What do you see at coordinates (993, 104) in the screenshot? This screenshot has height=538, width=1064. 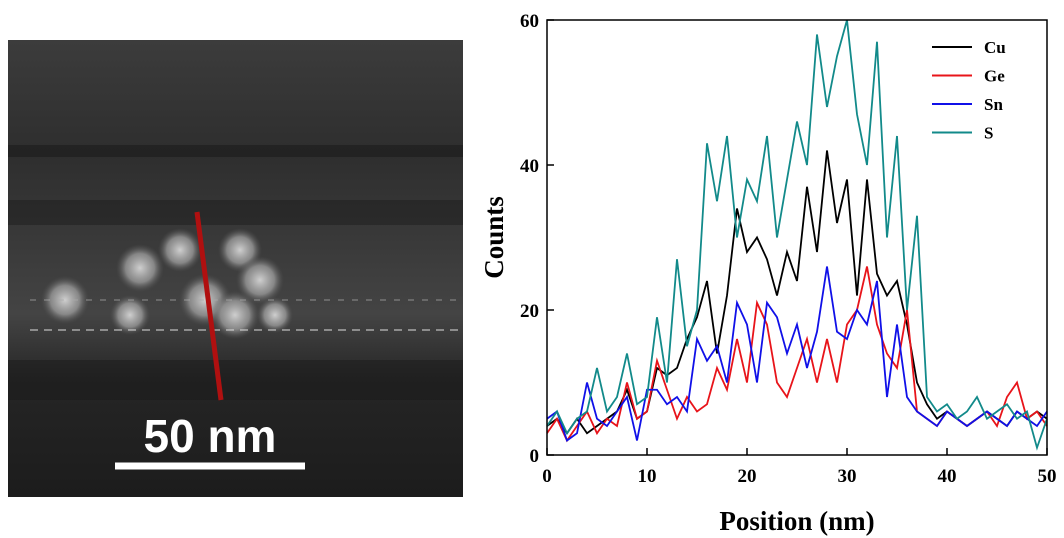 I see `legend-label: Sn` at bounding box center [993, 104].